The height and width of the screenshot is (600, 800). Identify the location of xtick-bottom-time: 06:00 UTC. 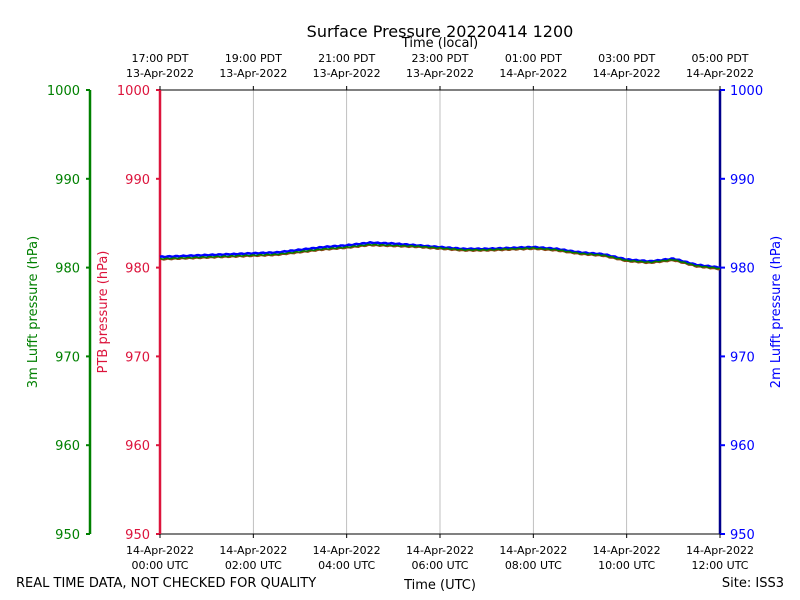
(439, 565).